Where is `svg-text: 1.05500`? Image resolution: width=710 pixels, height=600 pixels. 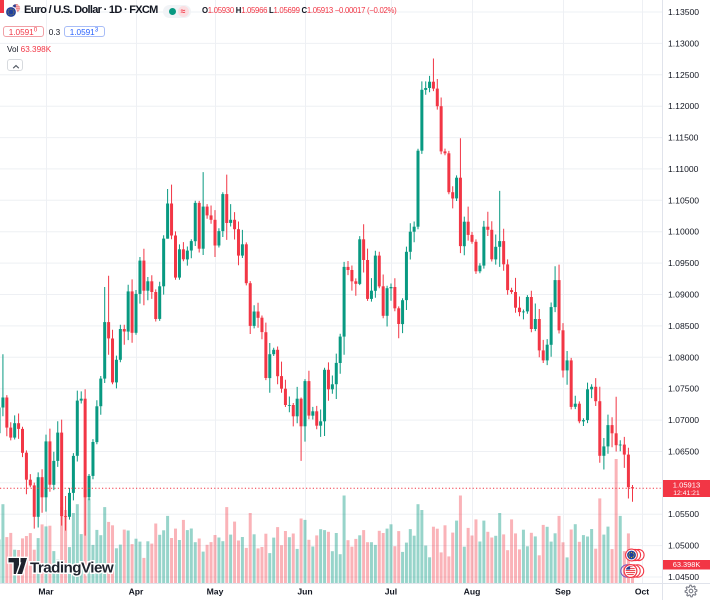
svg-text: 1.05500 is located at coordinates (683, 514).